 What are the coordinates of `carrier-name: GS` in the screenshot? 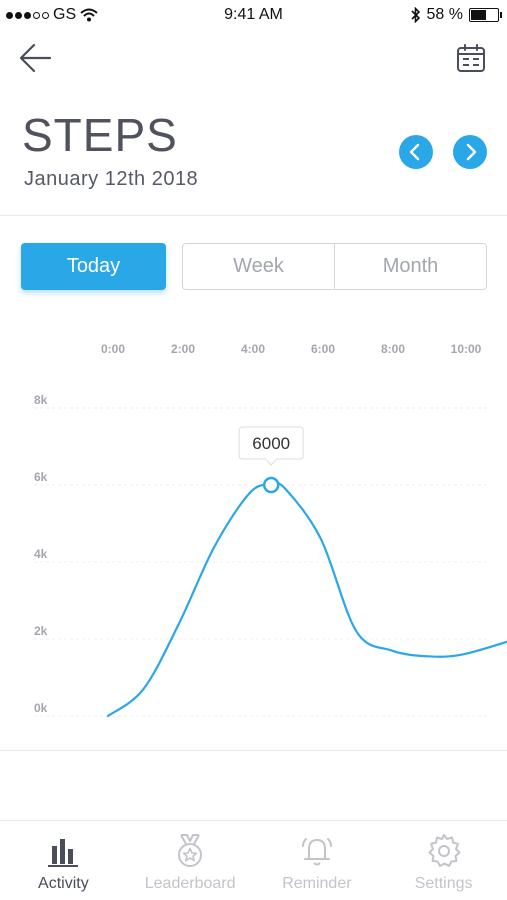 It's located at (65, 14).